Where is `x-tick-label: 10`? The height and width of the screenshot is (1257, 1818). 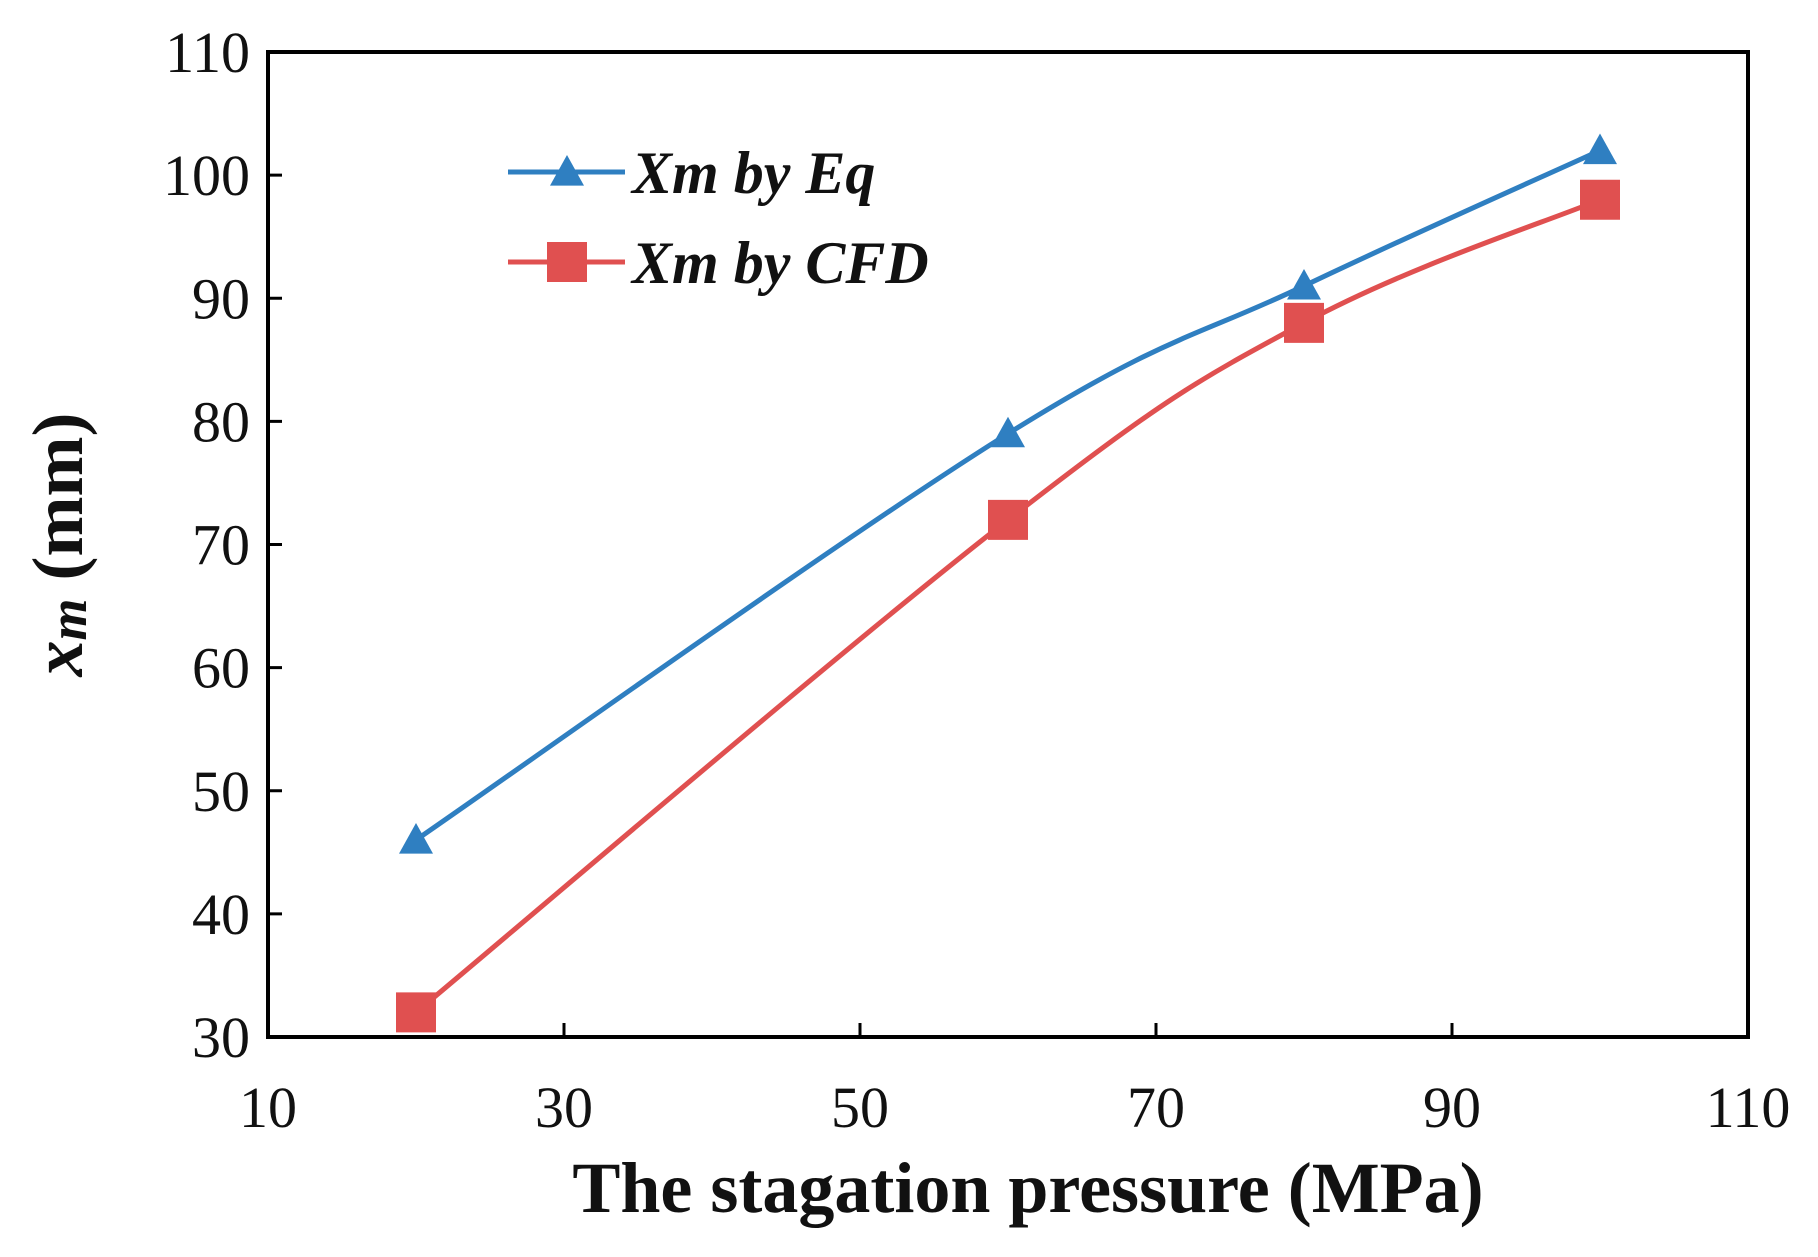
x-tick-label: 10 is located at coordinates (268, 1107).